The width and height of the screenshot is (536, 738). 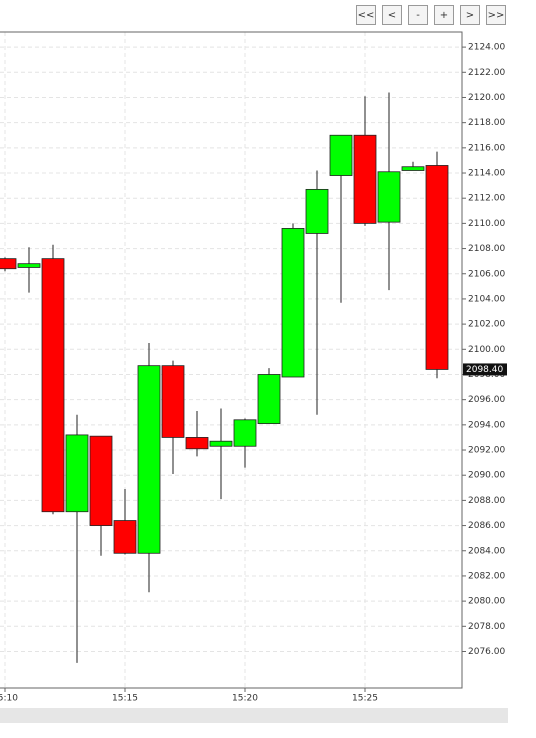 I want to click on y-tick-label: 2076.00, so click(x=486, y=652).